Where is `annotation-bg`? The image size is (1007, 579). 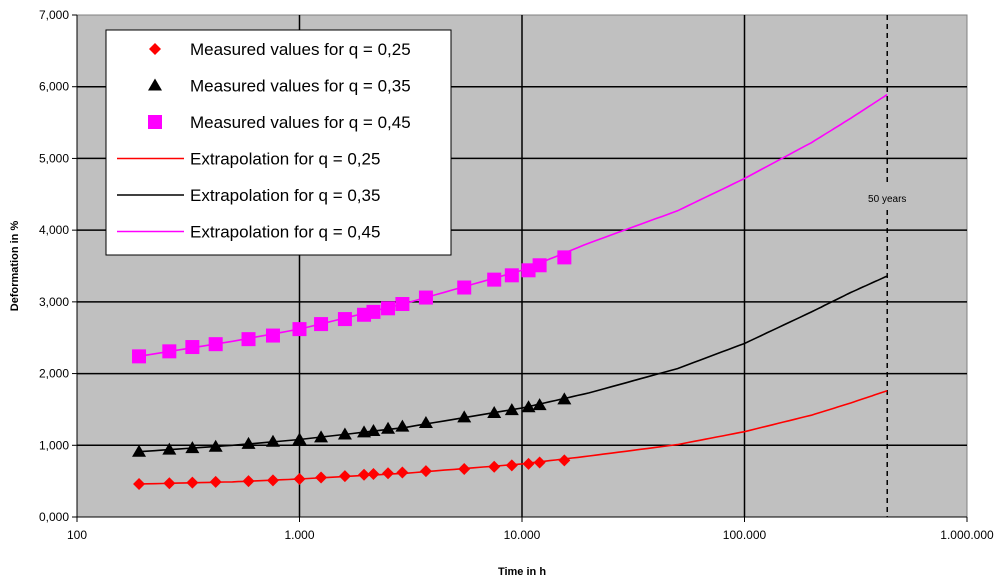
annotation-bg is located at coordinates (887, 197).